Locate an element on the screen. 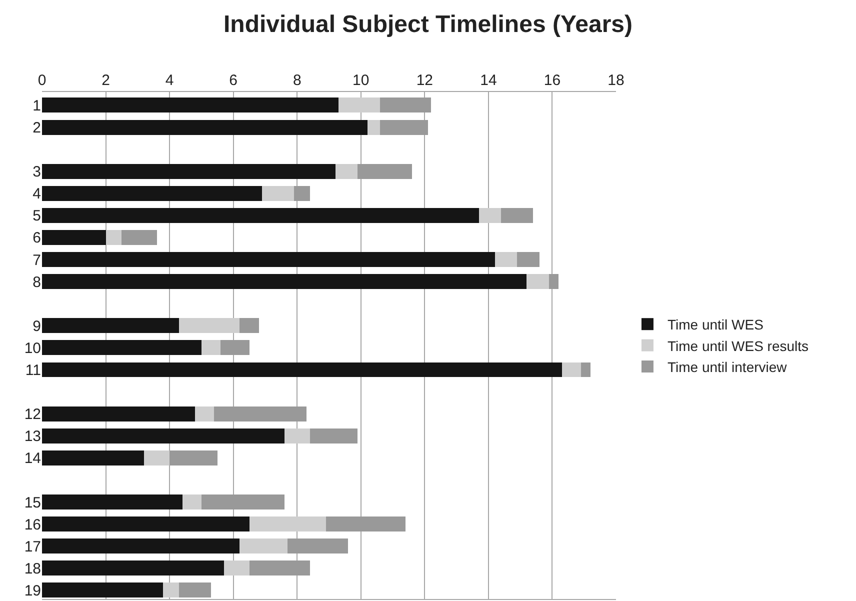 Image resolution: width=856 pixels, height=601 pixels. x-tick-label: 6 is located at coordinates (233, 80).